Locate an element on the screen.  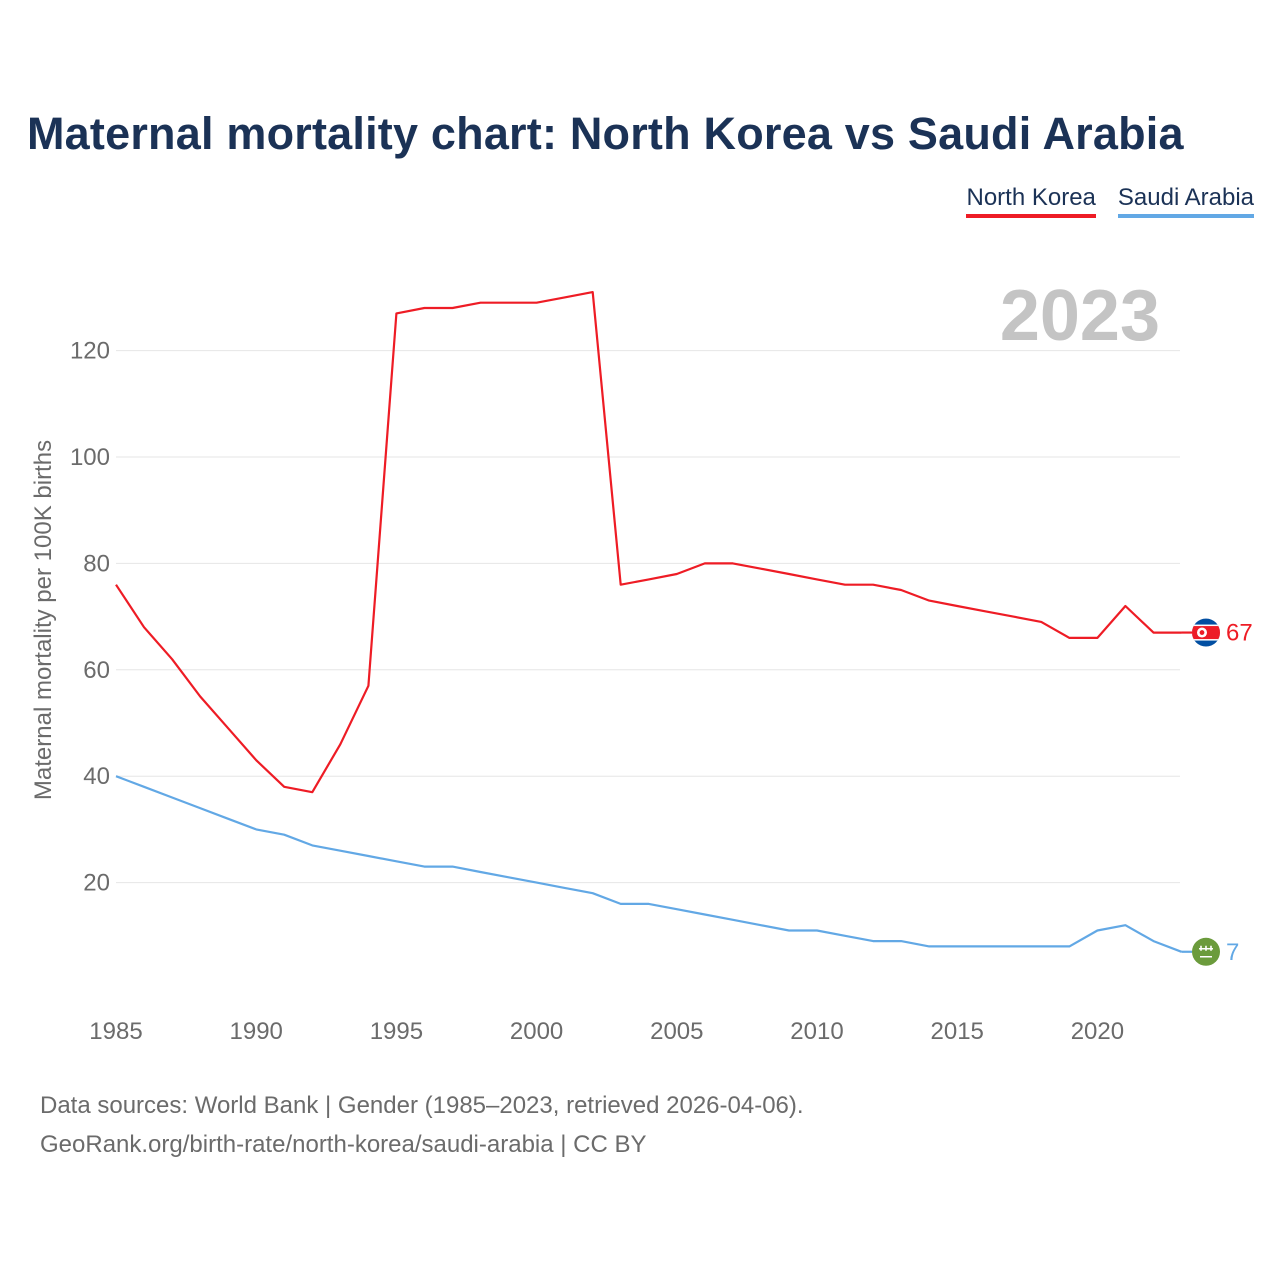
y-axis-label: Maternal mortality per 100K births is located at coordinates (43, 620).